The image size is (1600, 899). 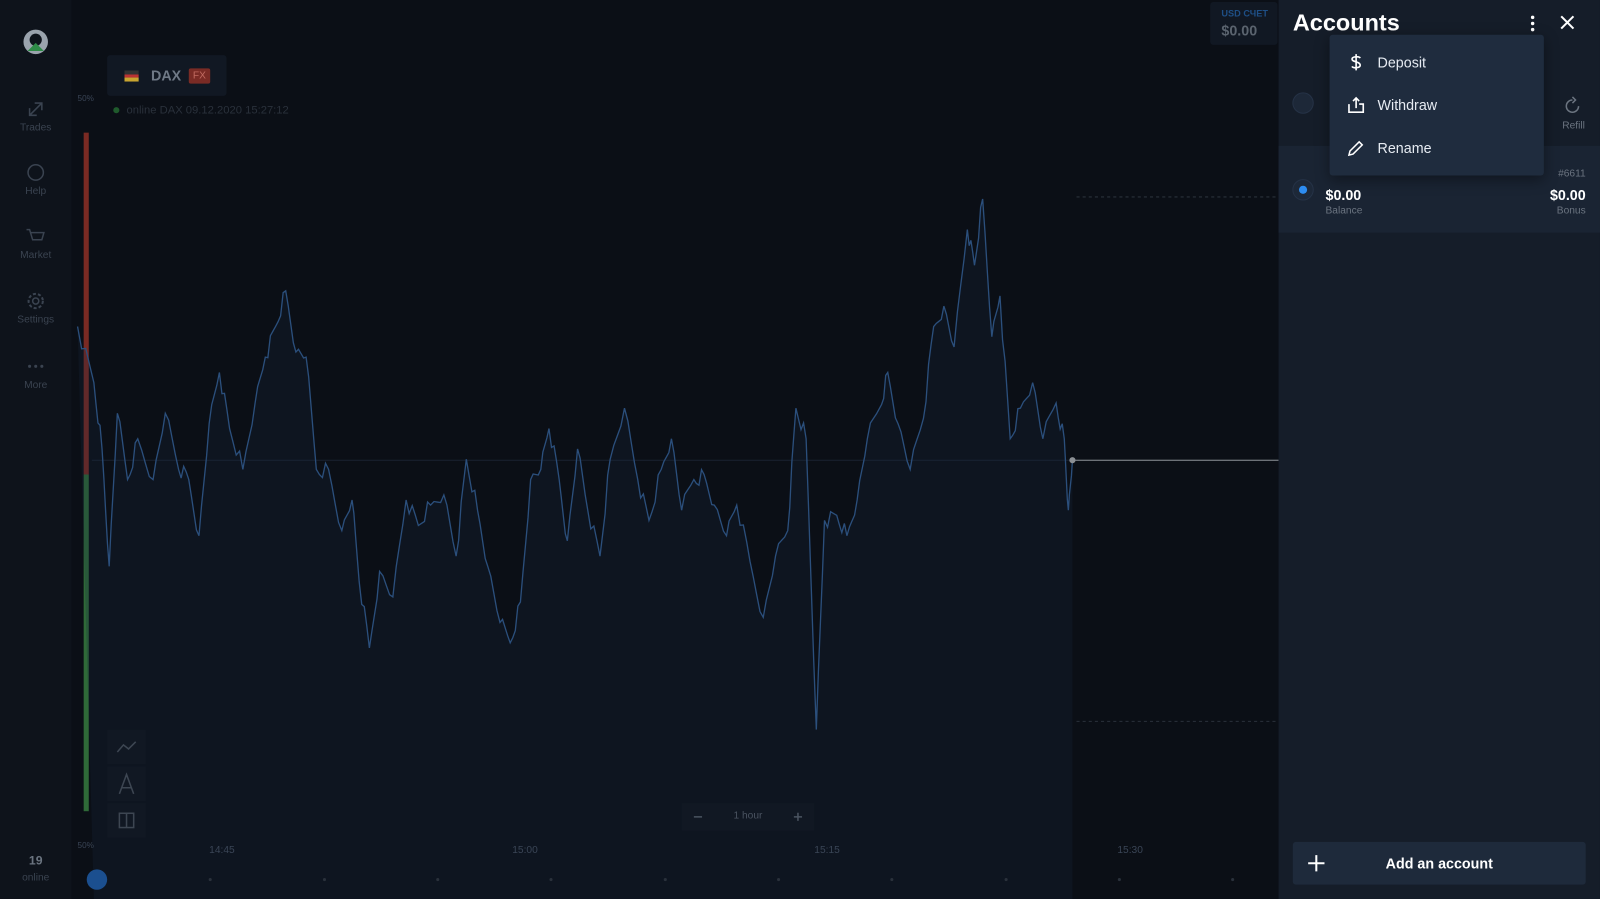 I want to click on balance-label: Balance, so click(x=1344, y=211).